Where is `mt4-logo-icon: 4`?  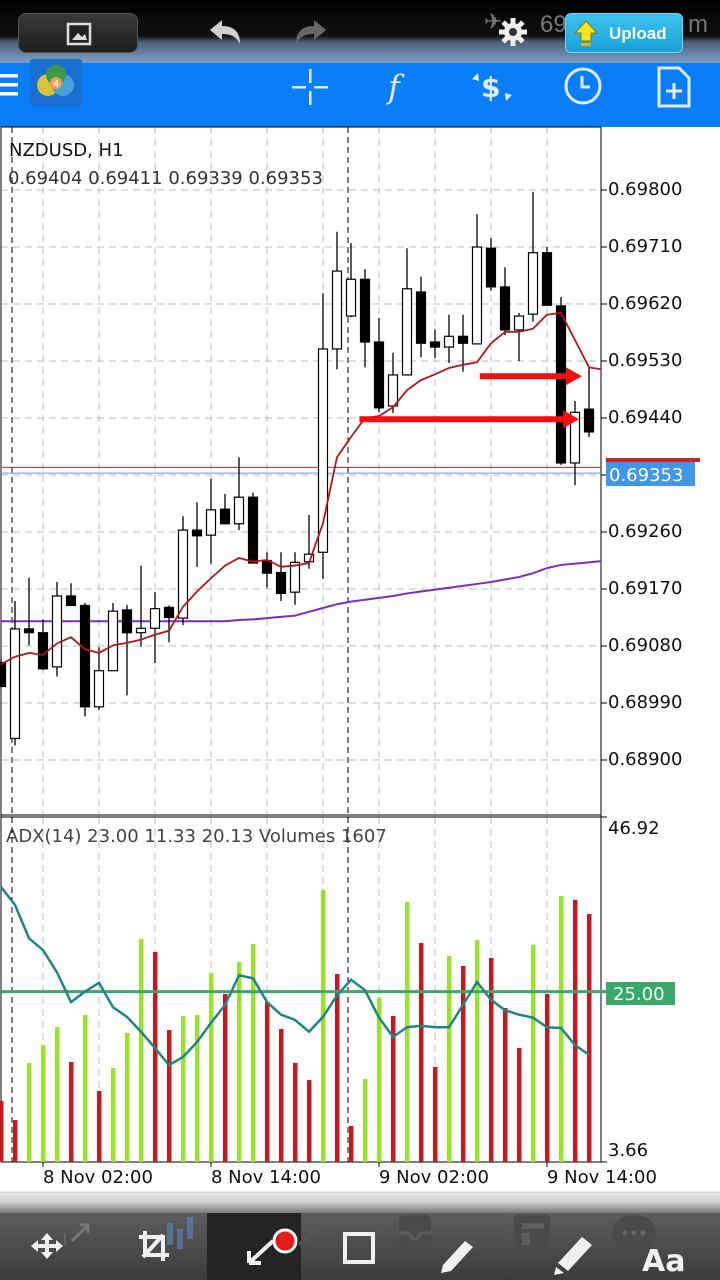
mt4-logo-icon: 4 is located at coordinates (55, 80).